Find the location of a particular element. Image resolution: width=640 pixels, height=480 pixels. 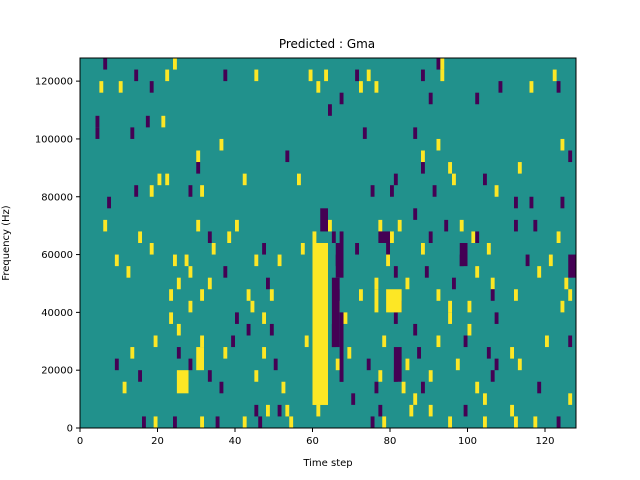

y-tick-label: 60000 is located at coordinates (57, 255).